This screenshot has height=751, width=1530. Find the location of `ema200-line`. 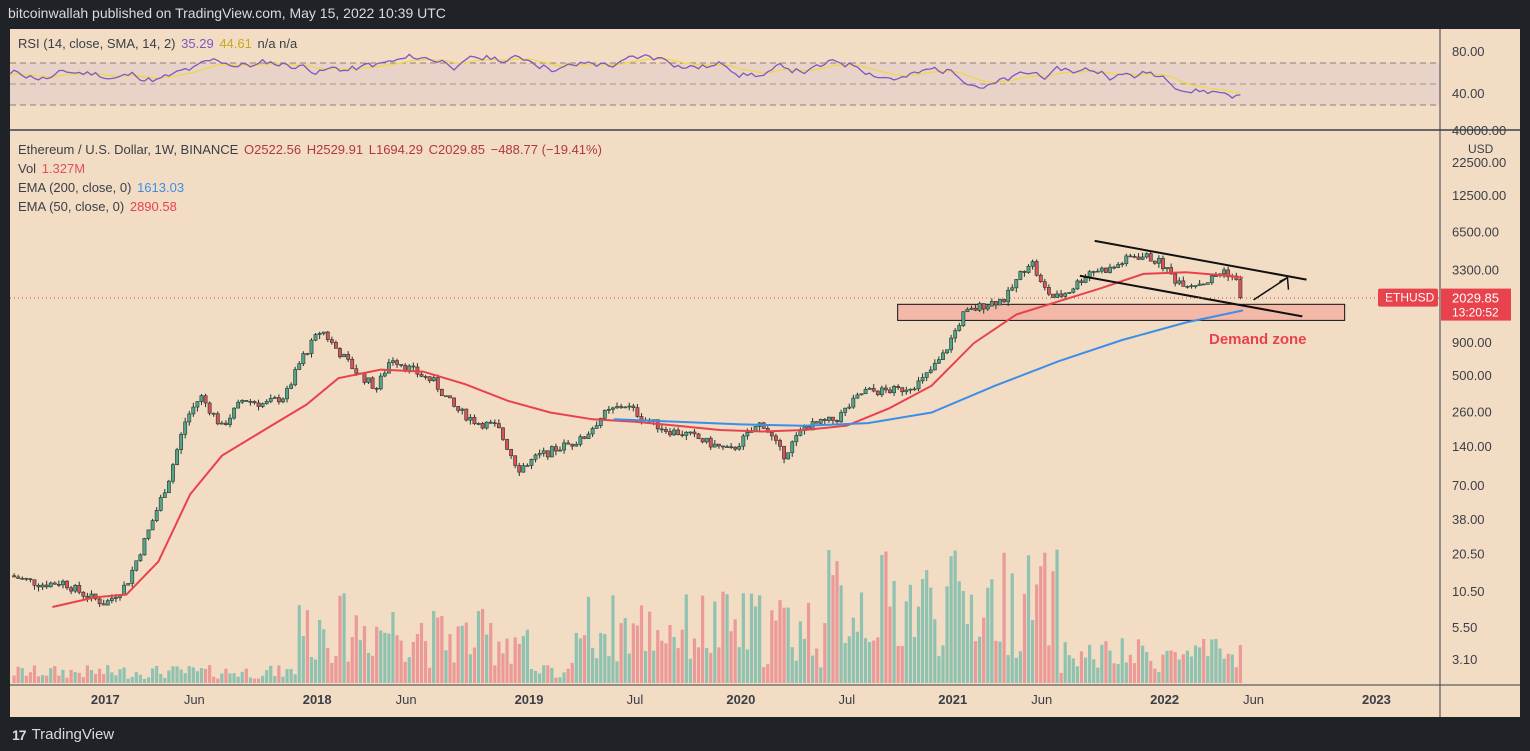

ema200-line is located at coordinates (928, 368).